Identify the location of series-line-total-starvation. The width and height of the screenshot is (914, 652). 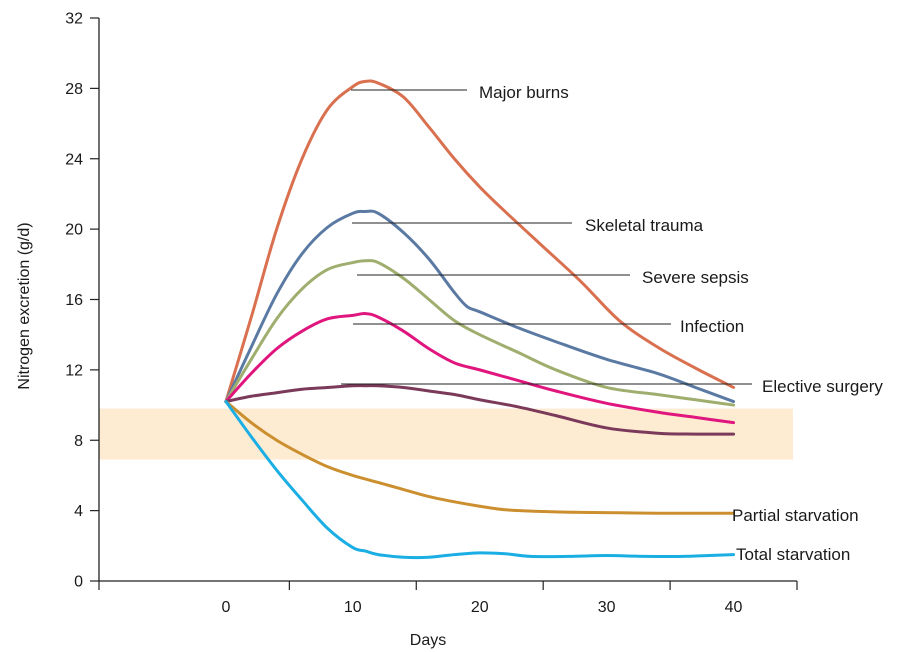
(480, 480).